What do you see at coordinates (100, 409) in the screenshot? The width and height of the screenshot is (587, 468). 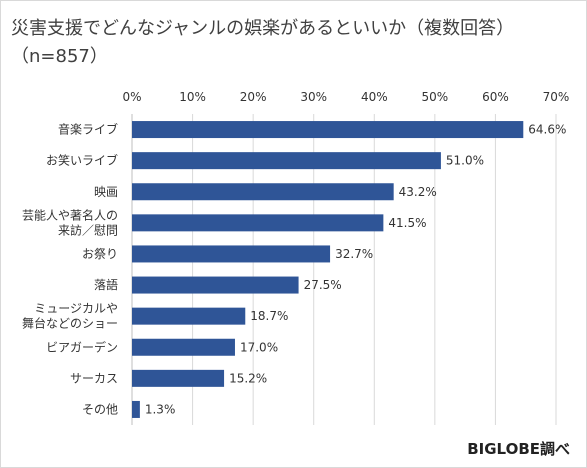 I see `category-label: その他` at bounding box center [100, 409].